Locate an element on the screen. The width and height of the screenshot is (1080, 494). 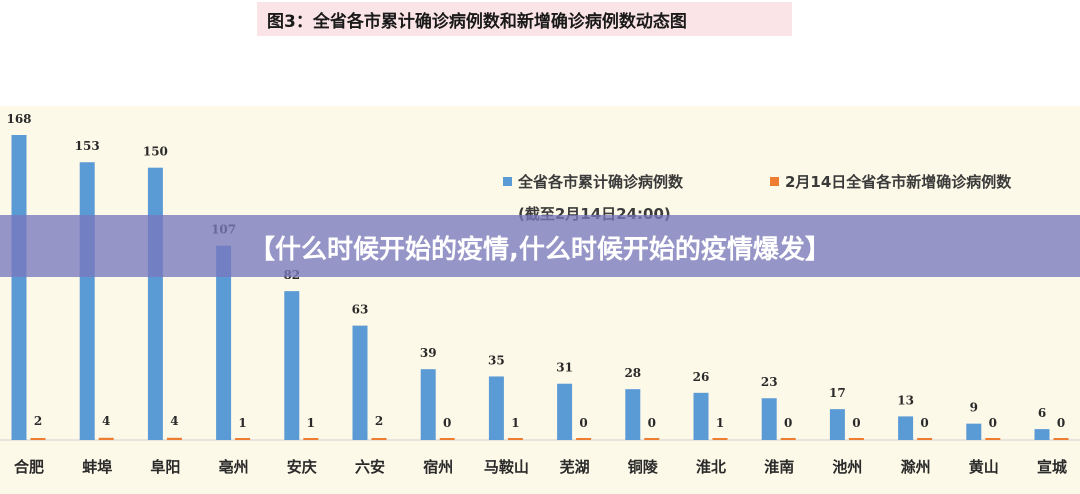
data-label-cumulative: 17 is located at coordinates (837, 393).